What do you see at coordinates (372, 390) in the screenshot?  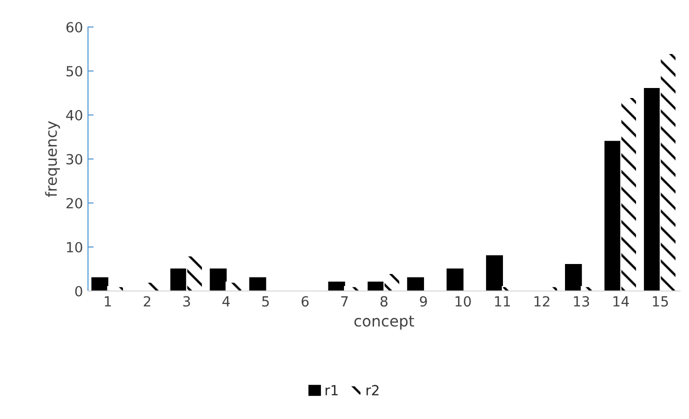 I see `legend-label: r2` at bounding box center [372, 390].